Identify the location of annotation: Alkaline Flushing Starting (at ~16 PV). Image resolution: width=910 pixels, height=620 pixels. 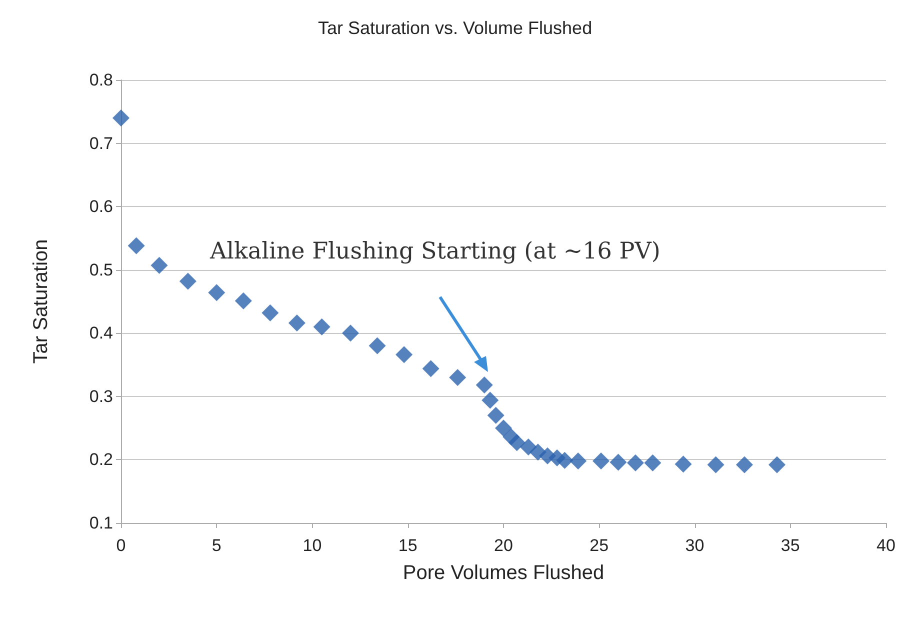
(434, 251).